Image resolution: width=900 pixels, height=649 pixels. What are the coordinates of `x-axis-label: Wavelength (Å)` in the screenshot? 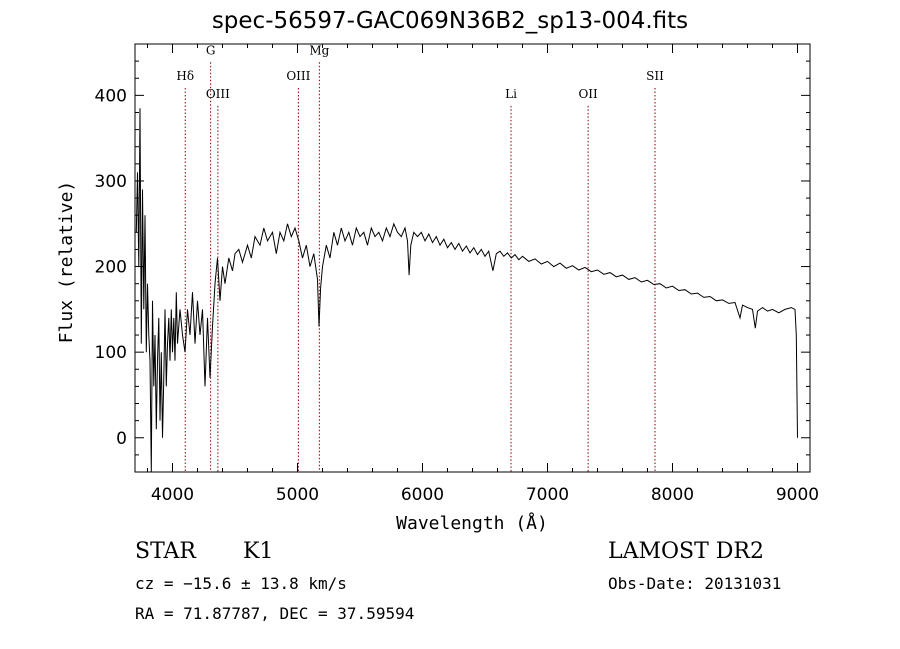 It's located at (472, 523).